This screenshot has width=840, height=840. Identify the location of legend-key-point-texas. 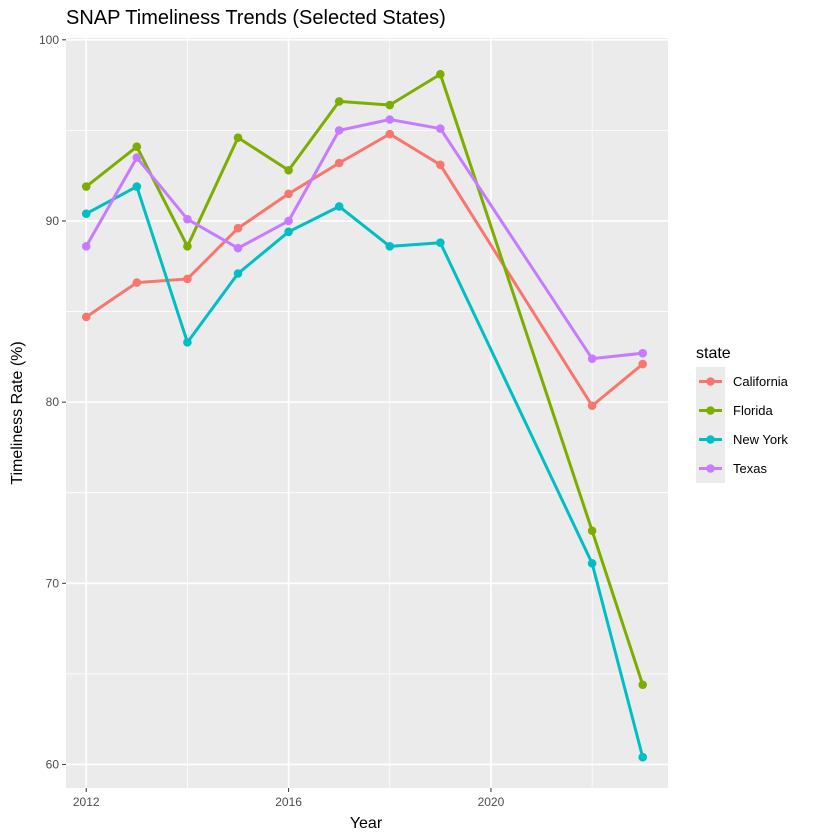
(710, 468).